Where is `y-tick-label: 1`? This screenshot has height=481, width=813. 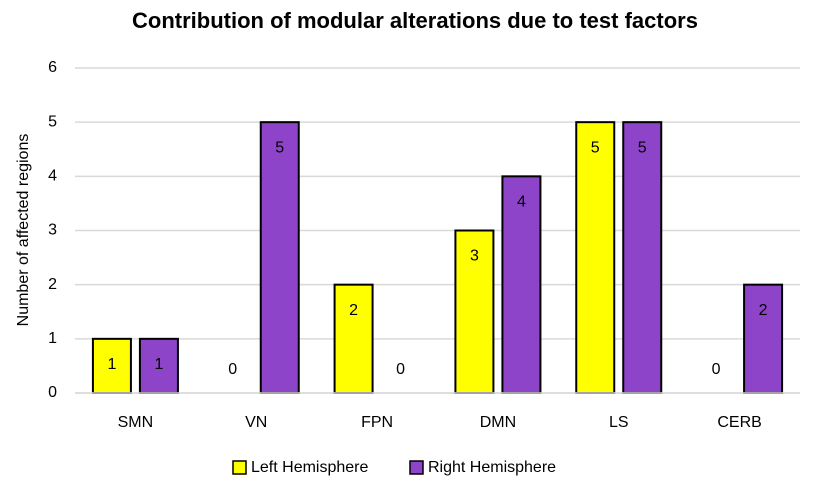 y-tick-label: 1 is located at coordinates (52, 338).